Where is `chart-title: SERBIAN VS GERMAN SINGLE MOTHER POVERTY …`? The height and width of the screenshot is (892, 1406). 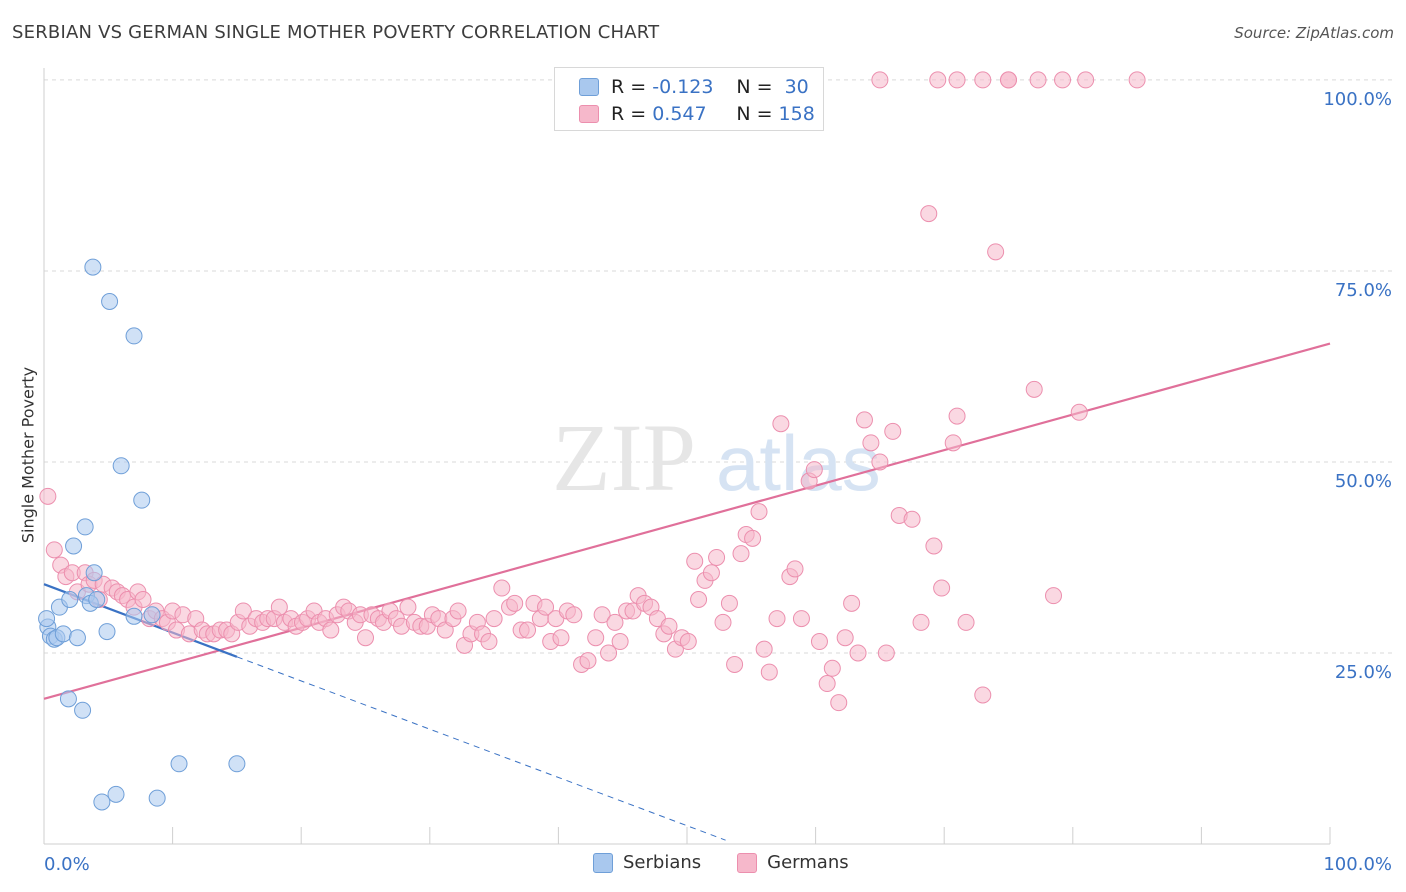 chart-title: SERBIAN VS GERMAN SINGLE MOTHER POVERTY … is located at coordinates (336, 32).